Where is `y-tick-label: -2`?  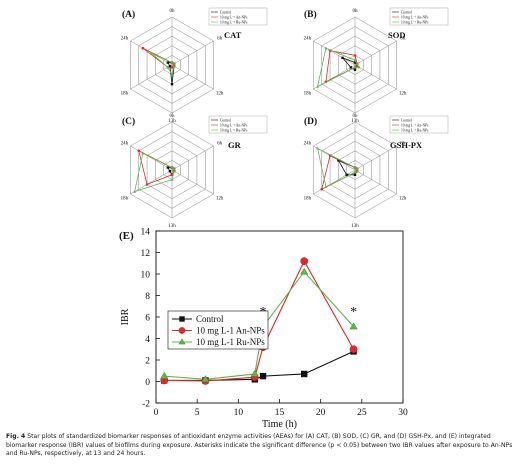 y-tick-label: -2 is located at coordinates (146, 405).